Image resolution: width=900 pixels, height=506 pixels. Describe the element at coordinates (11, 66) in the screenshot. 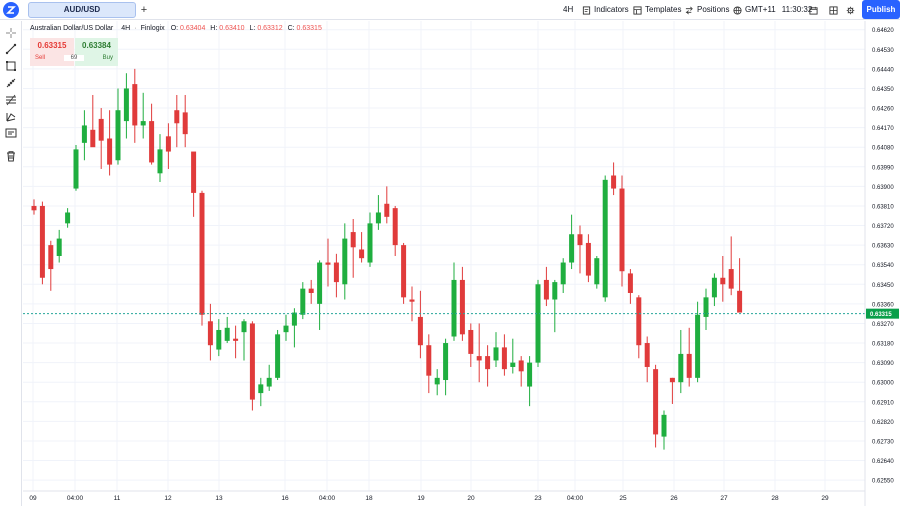

I see `rectangle-icon` at that location.